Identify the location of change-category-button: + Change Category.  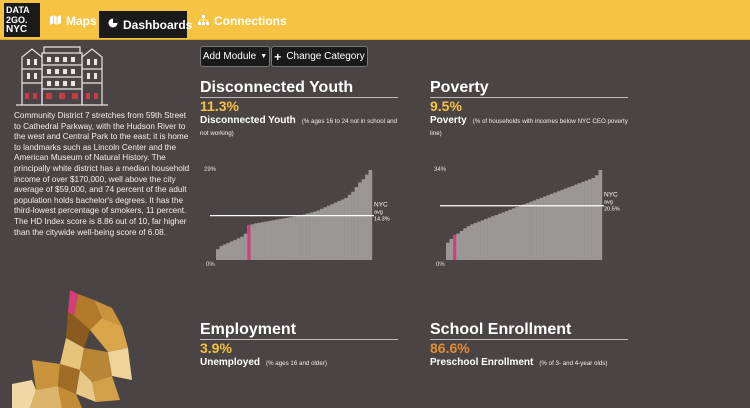
(319, 56).